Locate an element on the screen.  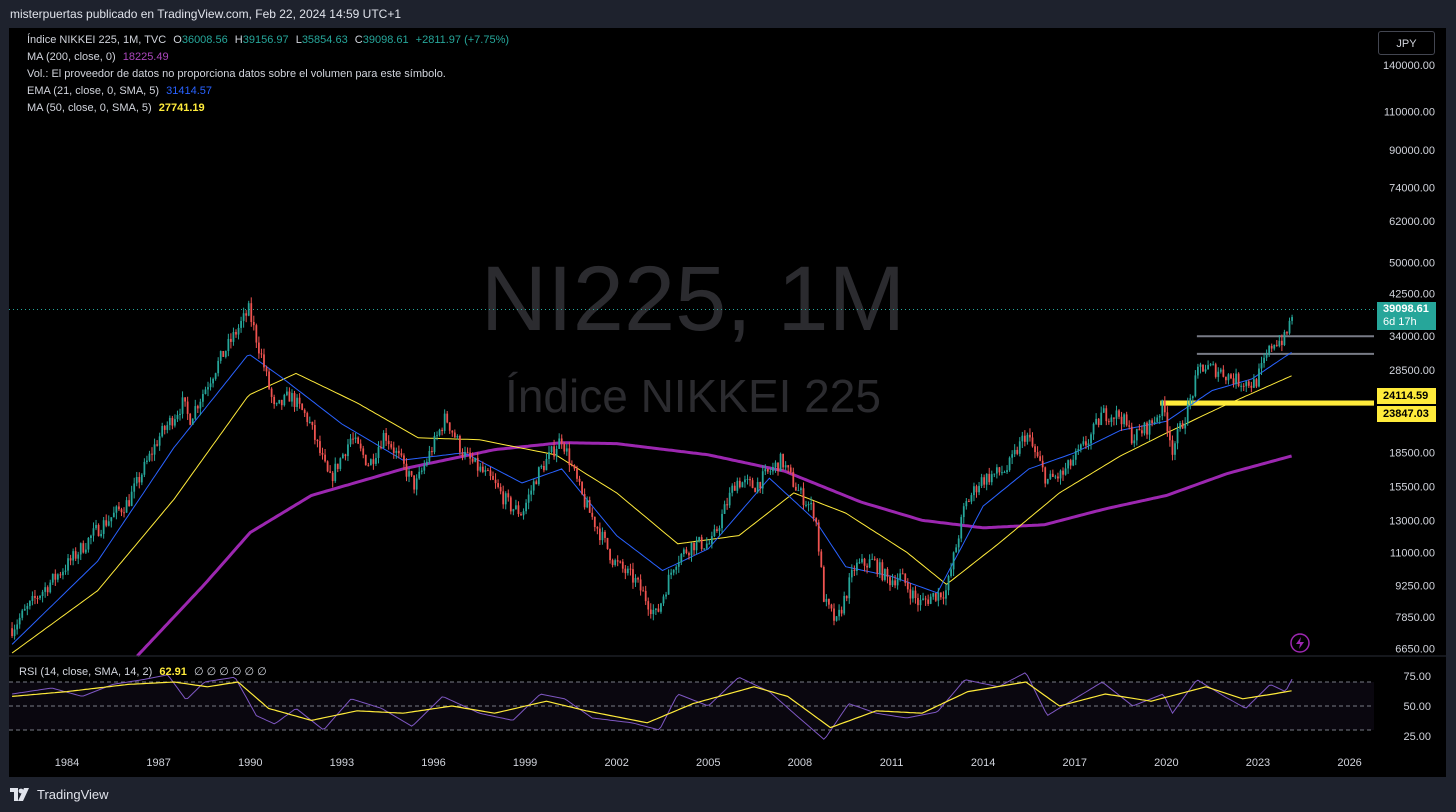
tradingview-logo: TradingView is located at coordinates (59, 794).